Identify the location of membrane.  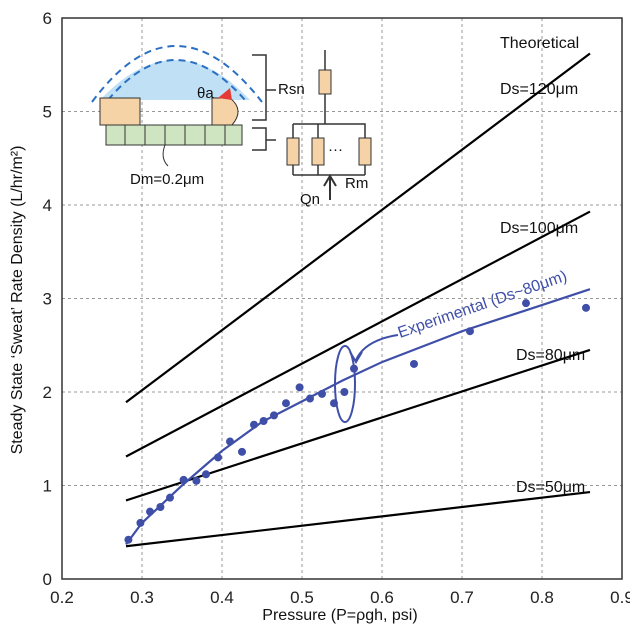
(174, 135).